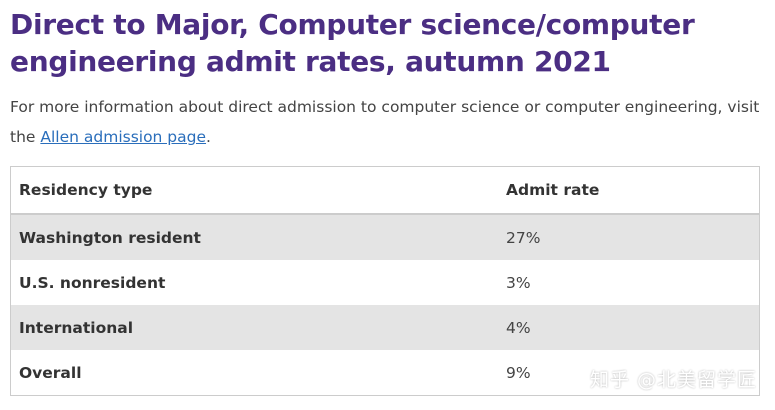 The height and width of the screenshot is (410, 775). I want to click on rate-cell: 9%, so click(518, 372).